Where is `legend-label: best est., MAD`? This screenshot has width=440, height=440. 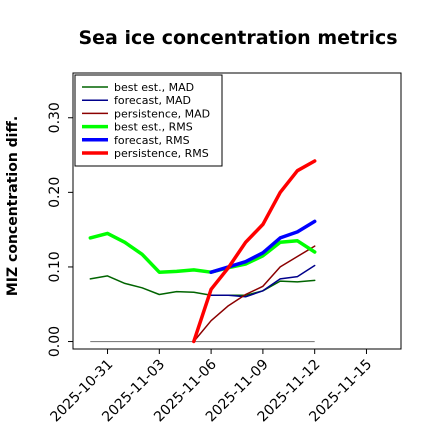 legend-label: best est., MAD is located at coordinates (154, 87).